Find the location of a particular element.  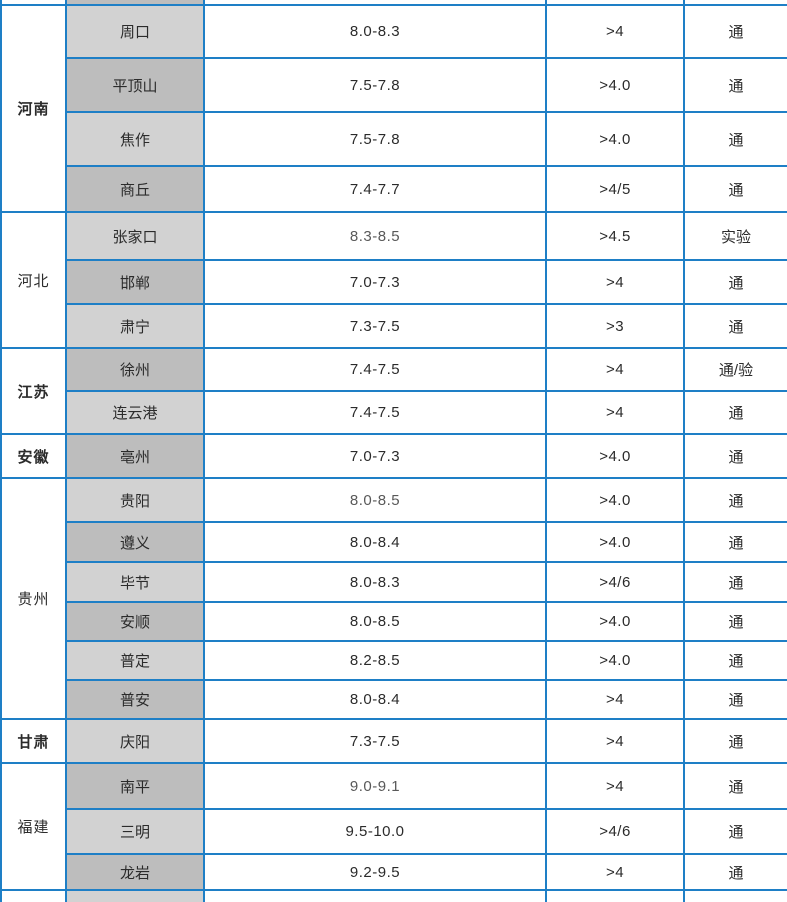

city-cell: 焦作 is located at coordinates (135, 139).